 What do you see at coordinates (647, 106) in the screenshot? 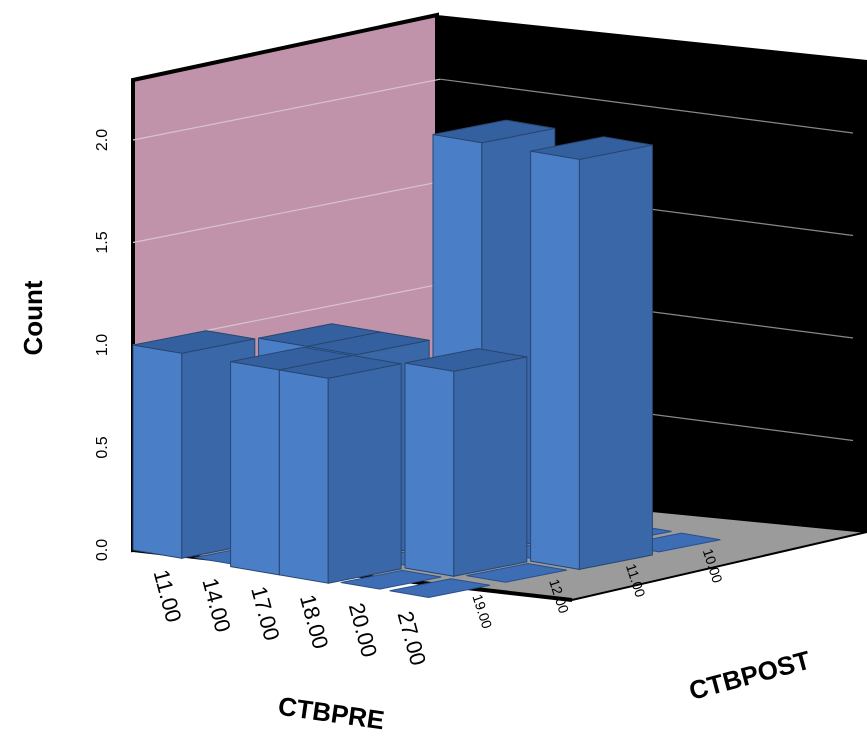
I see `gridline-back-wall` at bounding box center [647, 106].